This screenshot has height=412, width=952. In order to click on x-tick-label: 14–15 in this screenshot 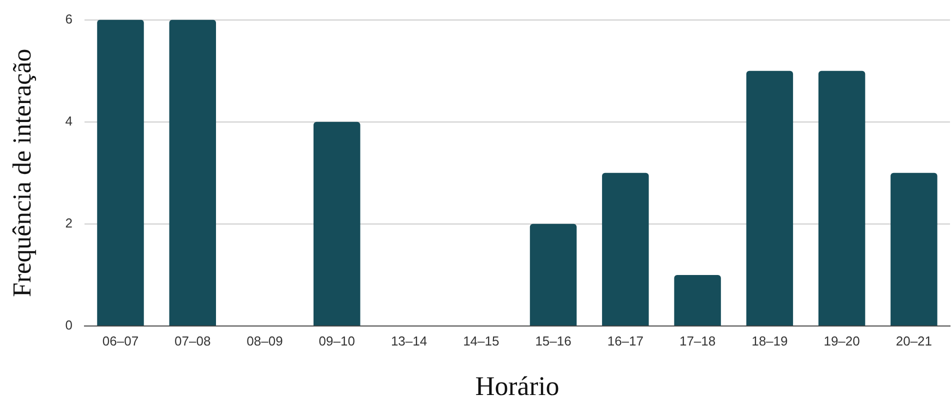, I will do `click(481, 340)`.